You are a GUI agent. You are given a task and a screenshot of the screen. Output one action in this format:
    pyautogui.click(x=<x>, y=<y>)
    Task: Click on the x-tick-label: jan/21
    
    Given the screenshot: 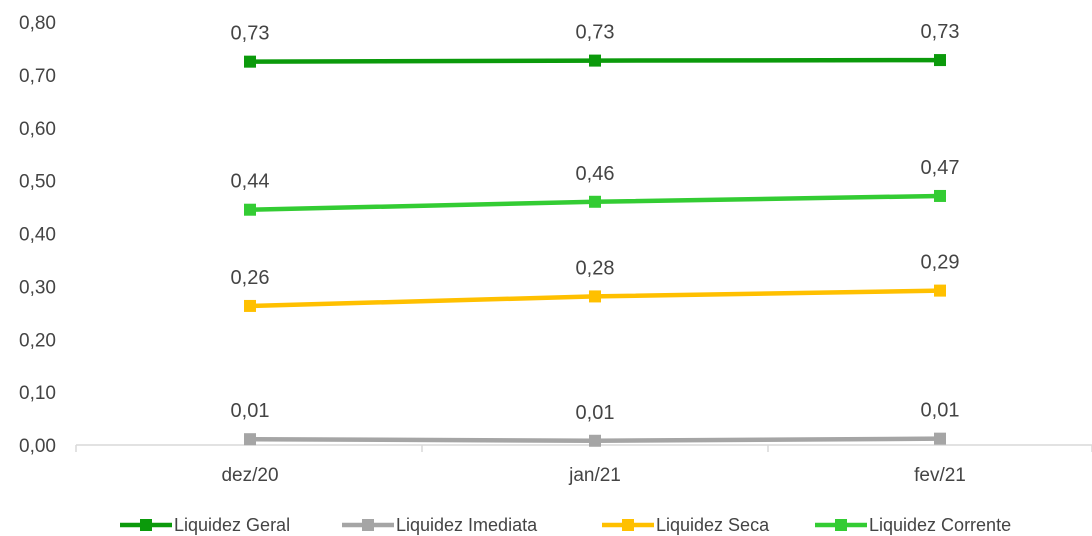 What is the action you would take?
    pyautogui.click(x=594, y=475)
    